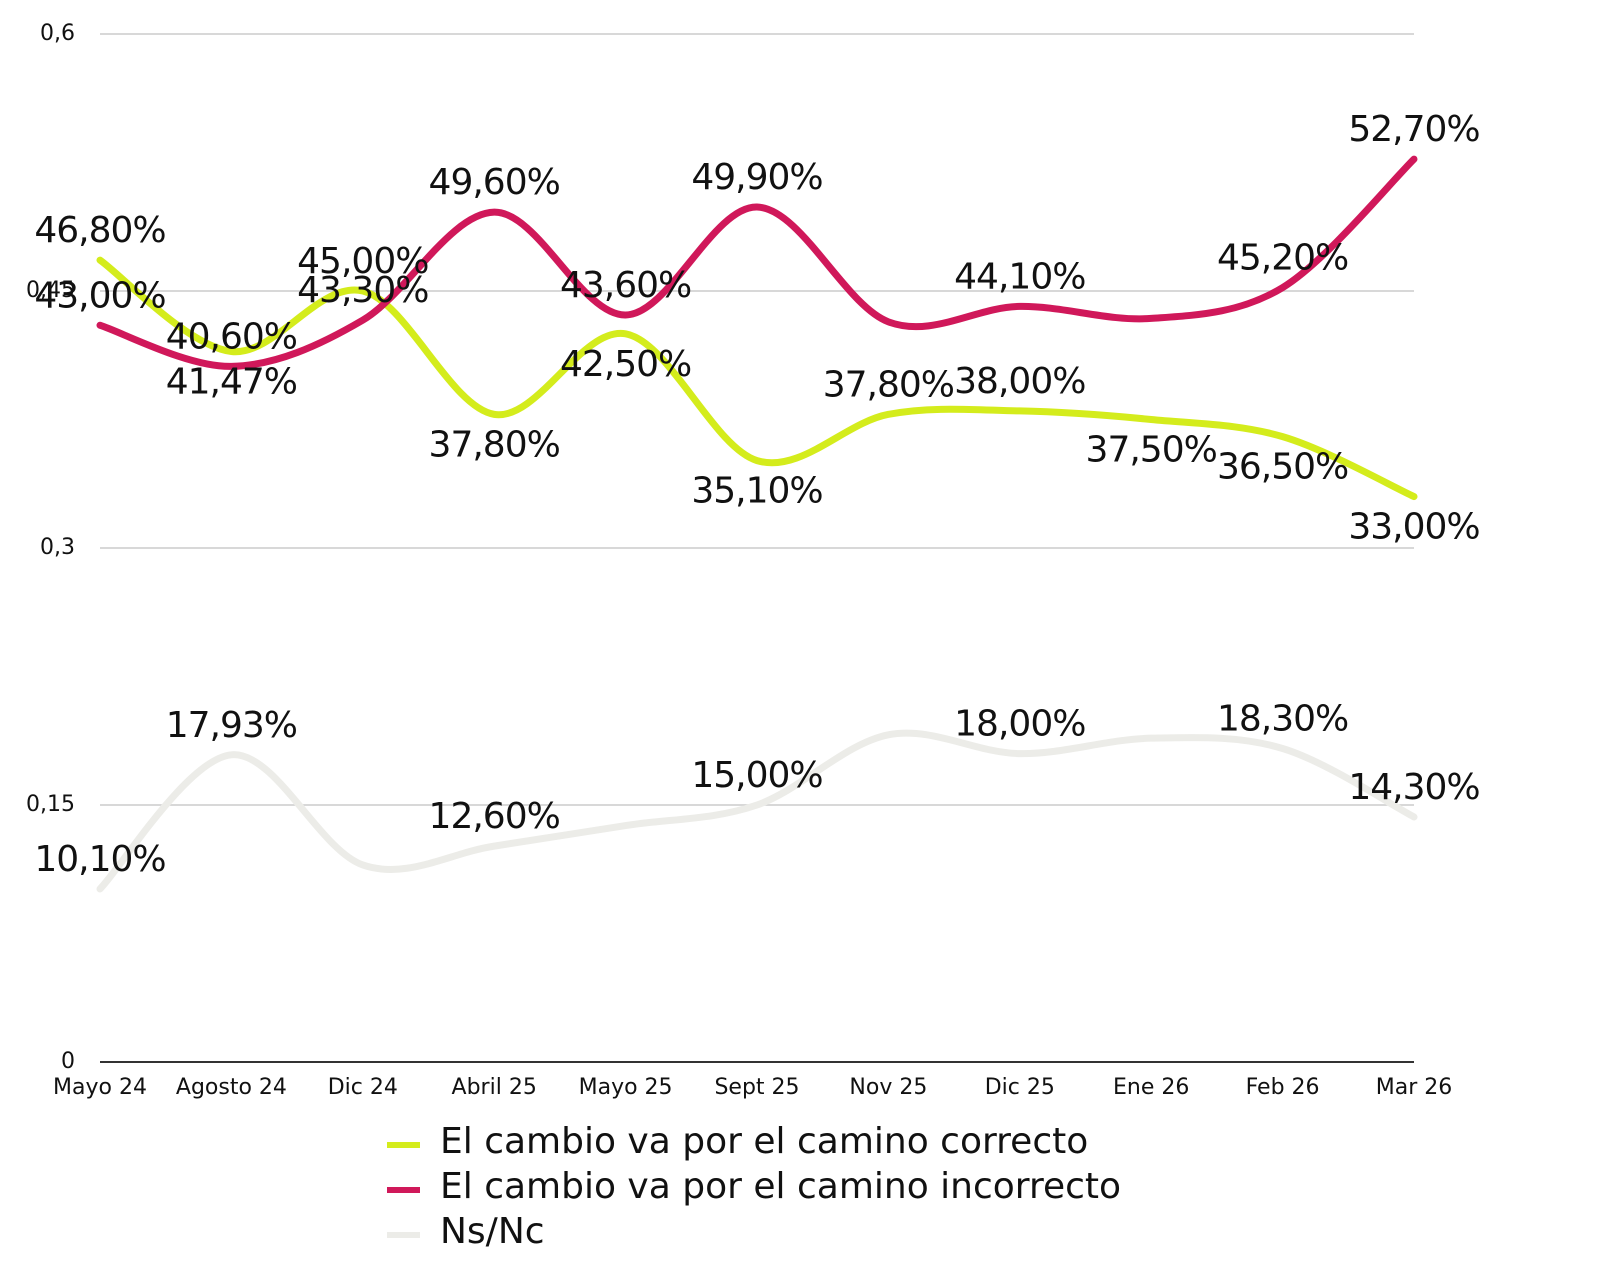 The width and height of the screenshot is (1598, 1275). I want to click on data-label: 45,20%, so click(1282, 258).